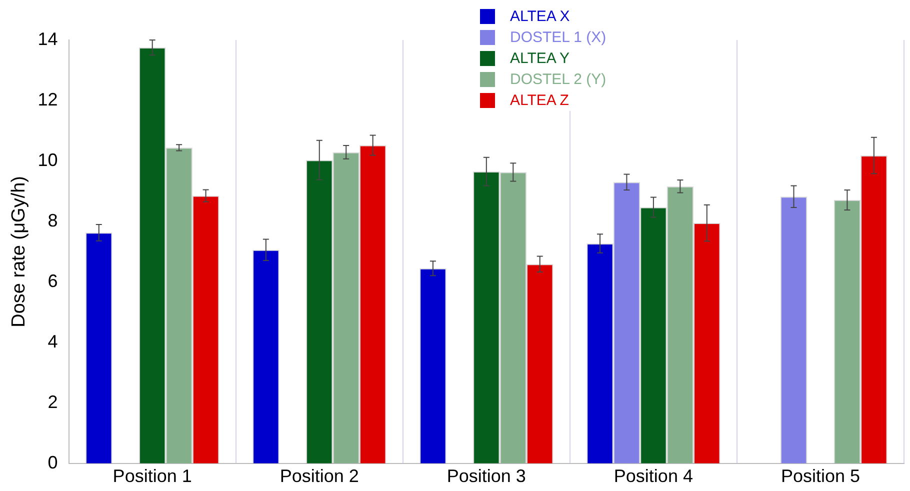 This screenshot has height=491, width=910. I want to click on y-tick-label: 14, so click(48, 38).